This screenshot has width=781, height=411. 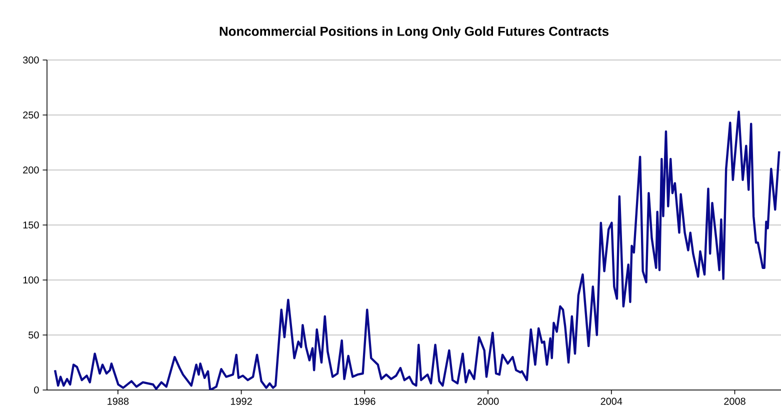 What do you see at coordinates (30, 60) in the screenshot?
I see `y-tick-label: 300` at bounding box center [30, 60].